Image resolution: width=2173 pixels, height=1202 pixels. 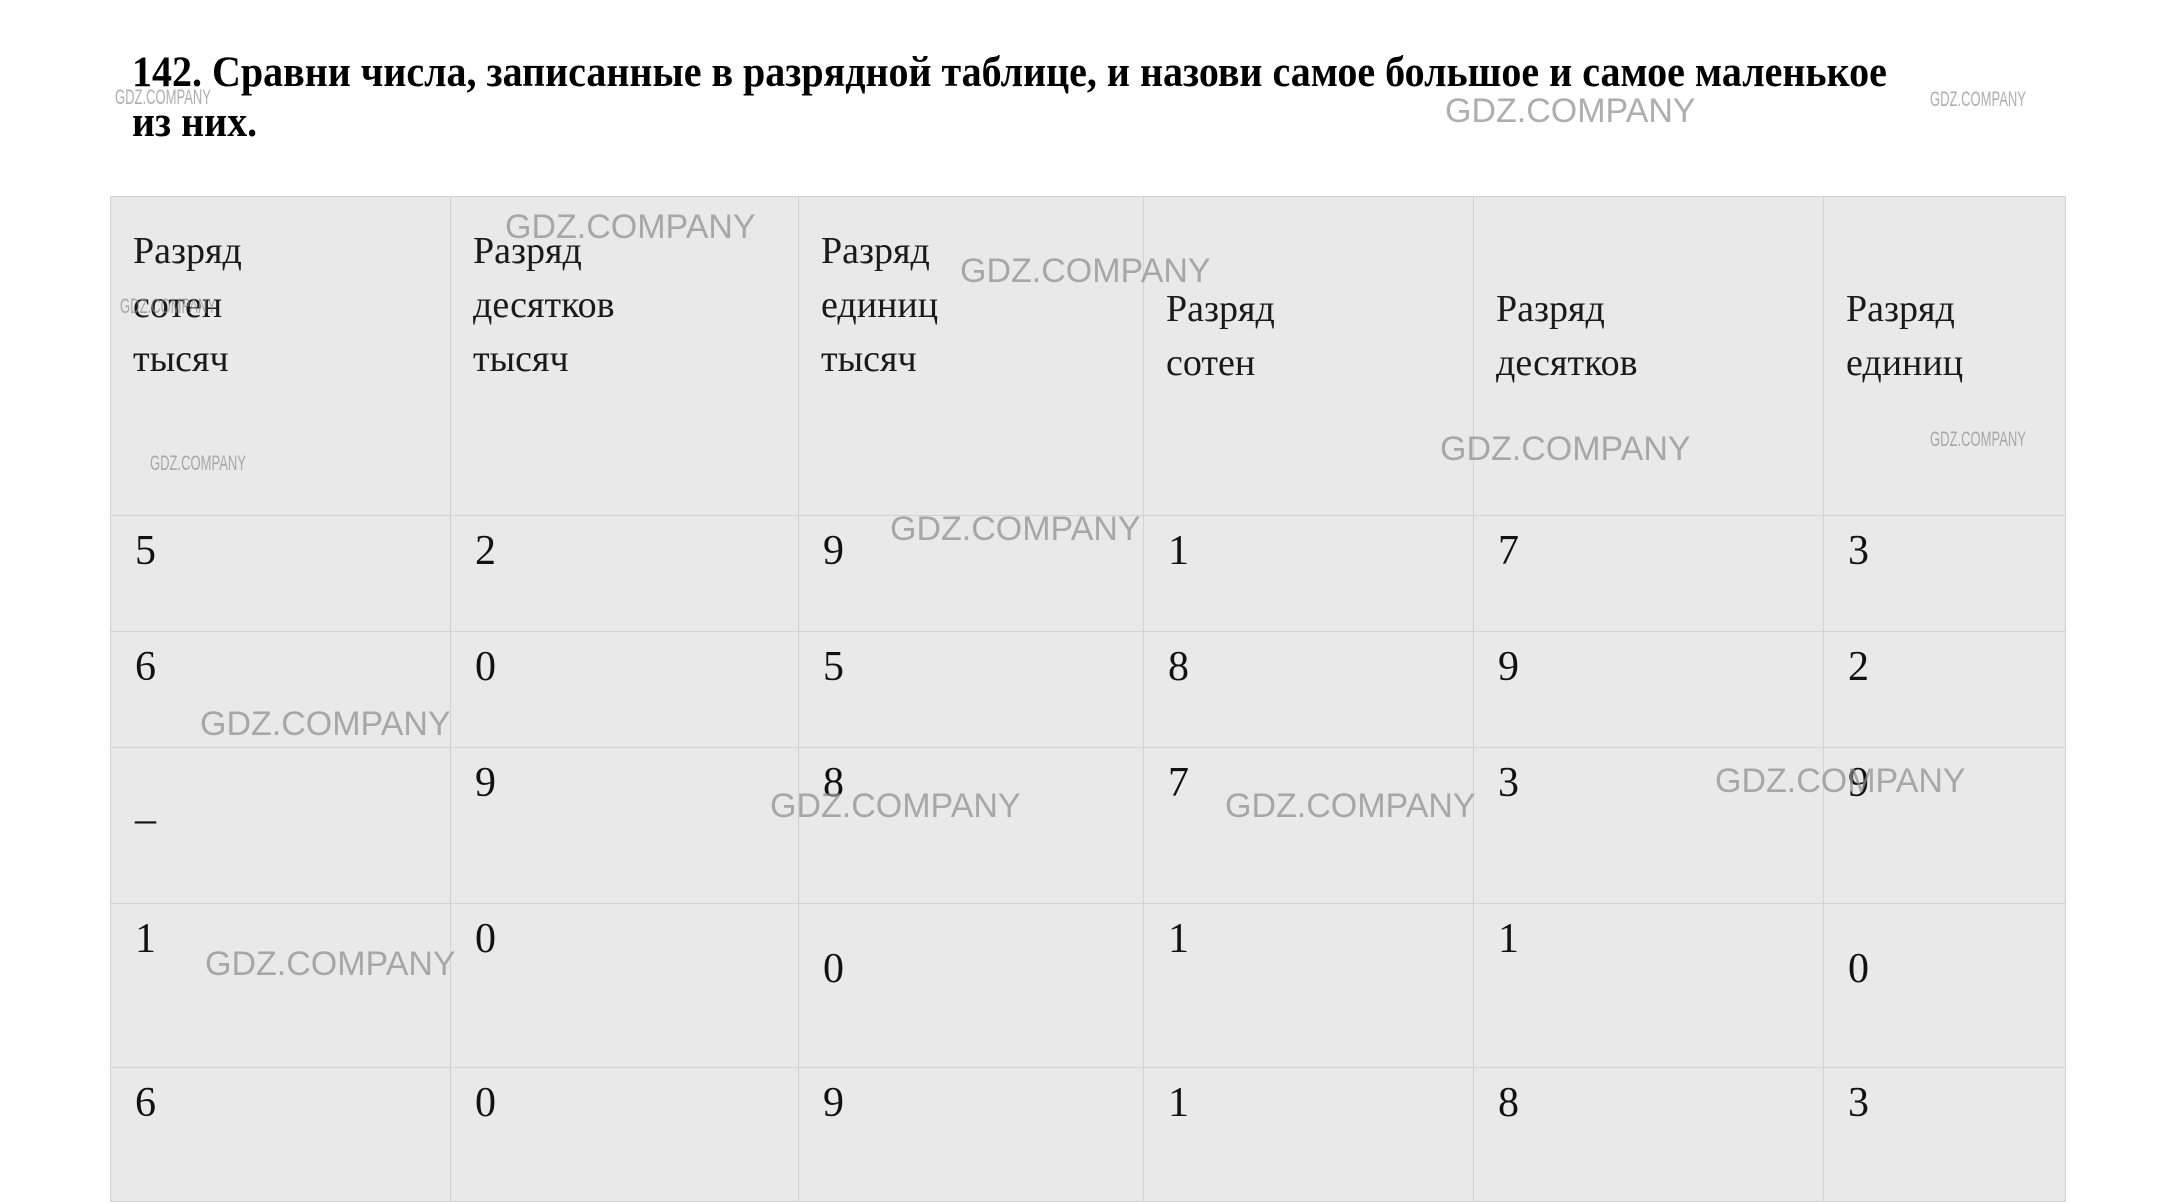 What do you see at coordinates (1308, 356) in the screenshot?
I see `column-header-hundreds: Разряд сотен` at bounding box center [1308, 356].